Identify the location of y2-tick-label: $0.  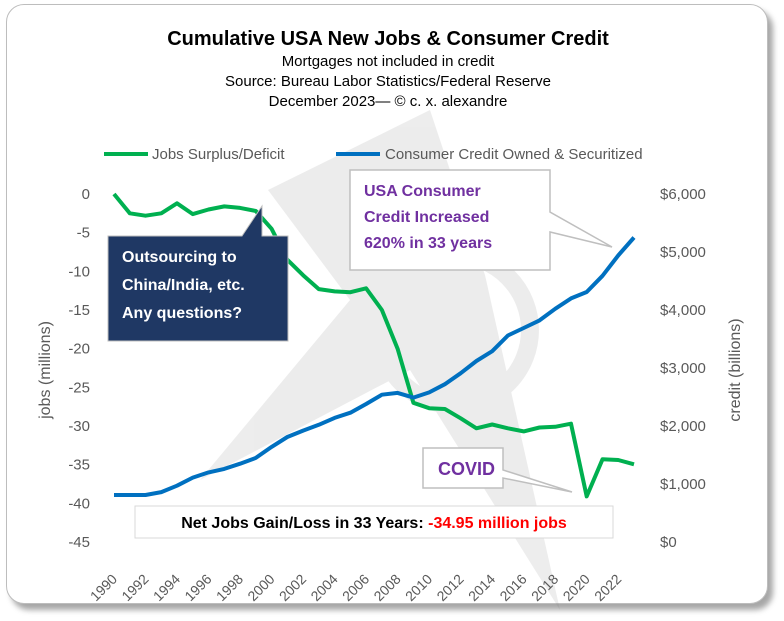
(668, 542).